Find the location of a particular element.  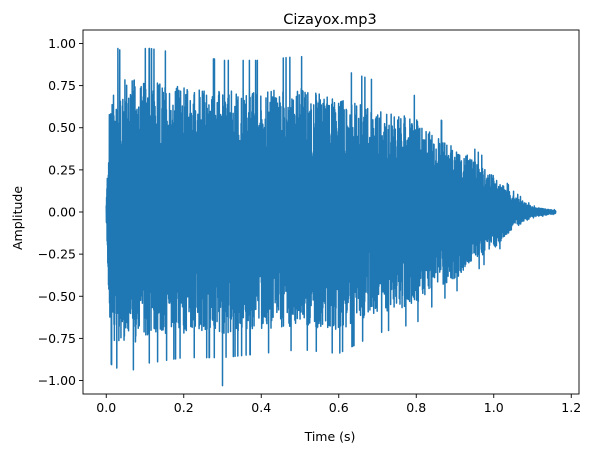

y-axis-label: Amplitude is located at coordinates (17, 218).